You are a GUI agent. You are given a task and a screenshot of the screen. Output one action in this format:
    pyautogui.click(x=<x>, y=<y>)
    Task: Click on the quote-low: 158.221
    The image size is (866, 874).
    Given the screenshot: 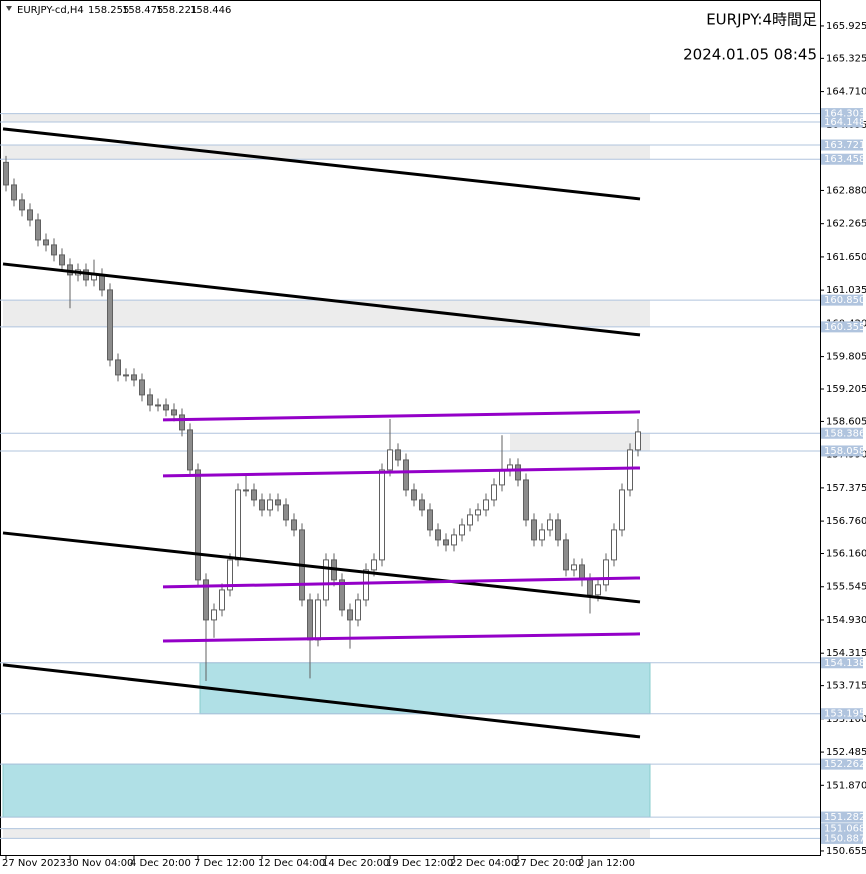 What is the action you would take?
    pyautogui.click(x=176, y=10)
    